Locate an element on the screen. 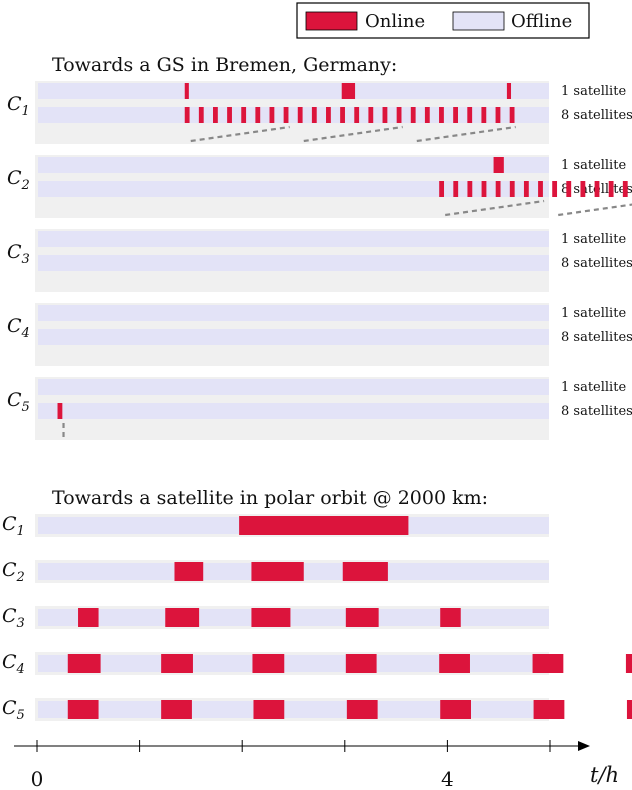 The width and height of the screenshot is (632, 790). tick-label: 0 is located at coordinates (37, 778).